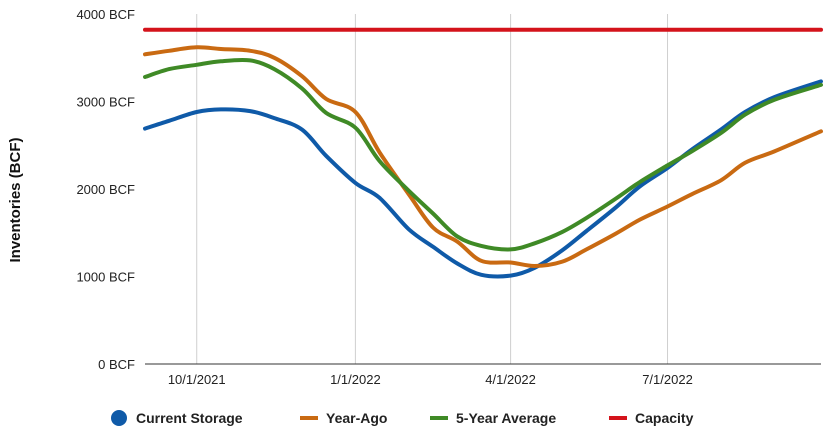  I want to click on legend-label-capacity: Capacity, so click(664, 418).